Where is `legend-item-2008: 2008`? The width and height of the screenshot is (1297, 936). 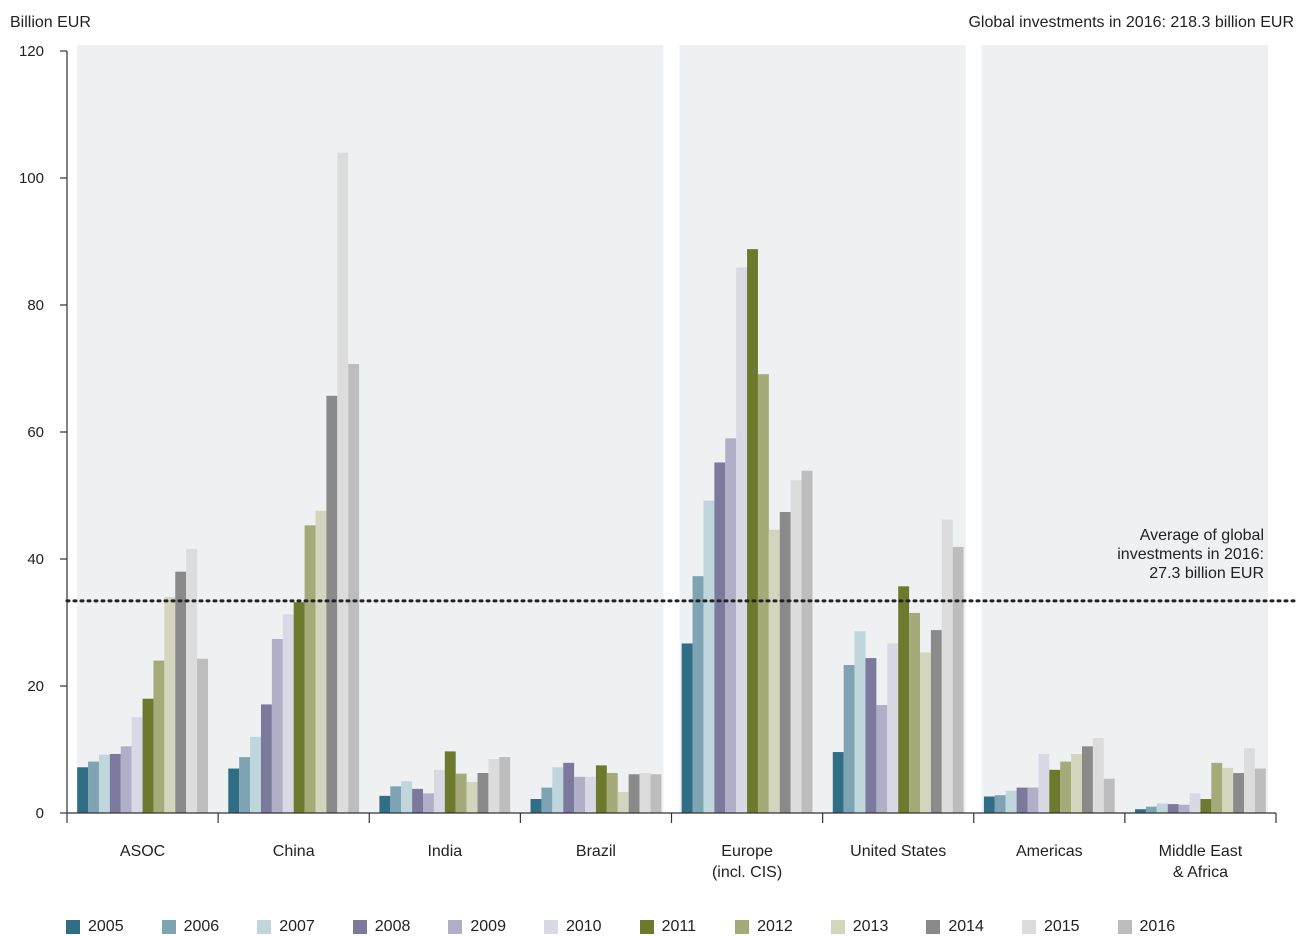 legend-item-2008: 2008 is located at coordinates (400, 927).